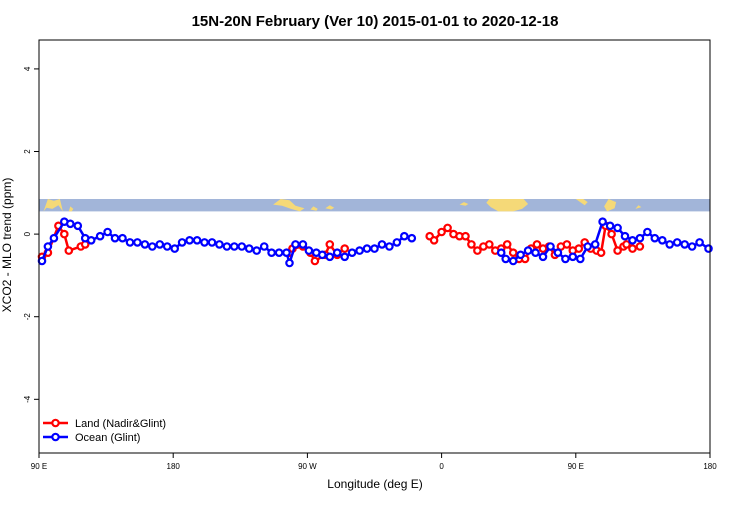  What do you see at coordinates (374, 484) in the screenshot?
I see `x-axis-label: Longitude (deg E)` at bounding box center [374, 484].